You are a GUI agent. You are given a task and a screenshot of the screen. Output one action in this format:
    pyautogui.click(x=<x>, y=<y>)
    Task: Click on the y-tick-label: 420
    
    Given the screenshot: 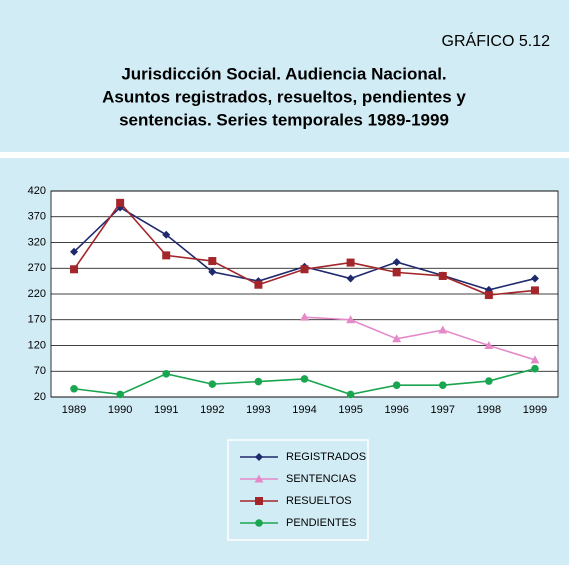 What is the action you would take?
    pyautogui.click(x=37, y=191)
    